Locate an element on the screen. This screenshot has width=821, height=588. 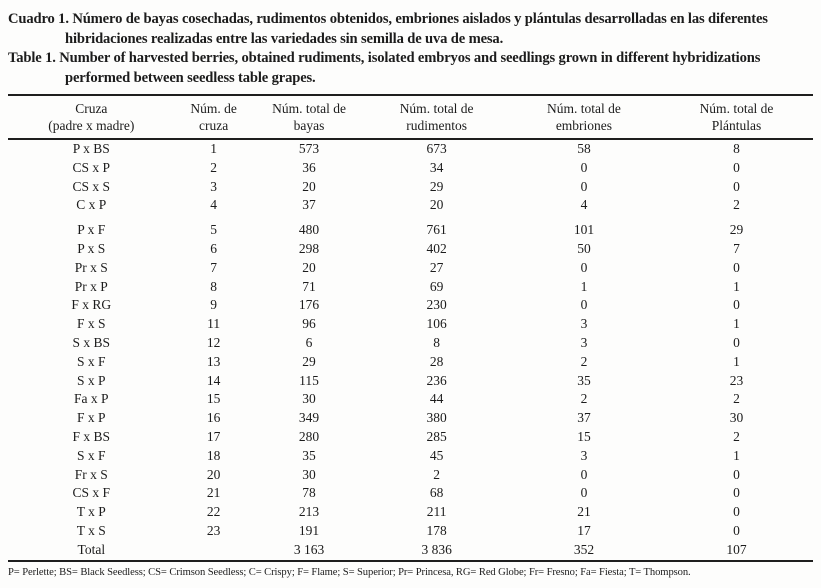
header-cruza-line2: (padre x madre) is located at coordinates (91, 125).